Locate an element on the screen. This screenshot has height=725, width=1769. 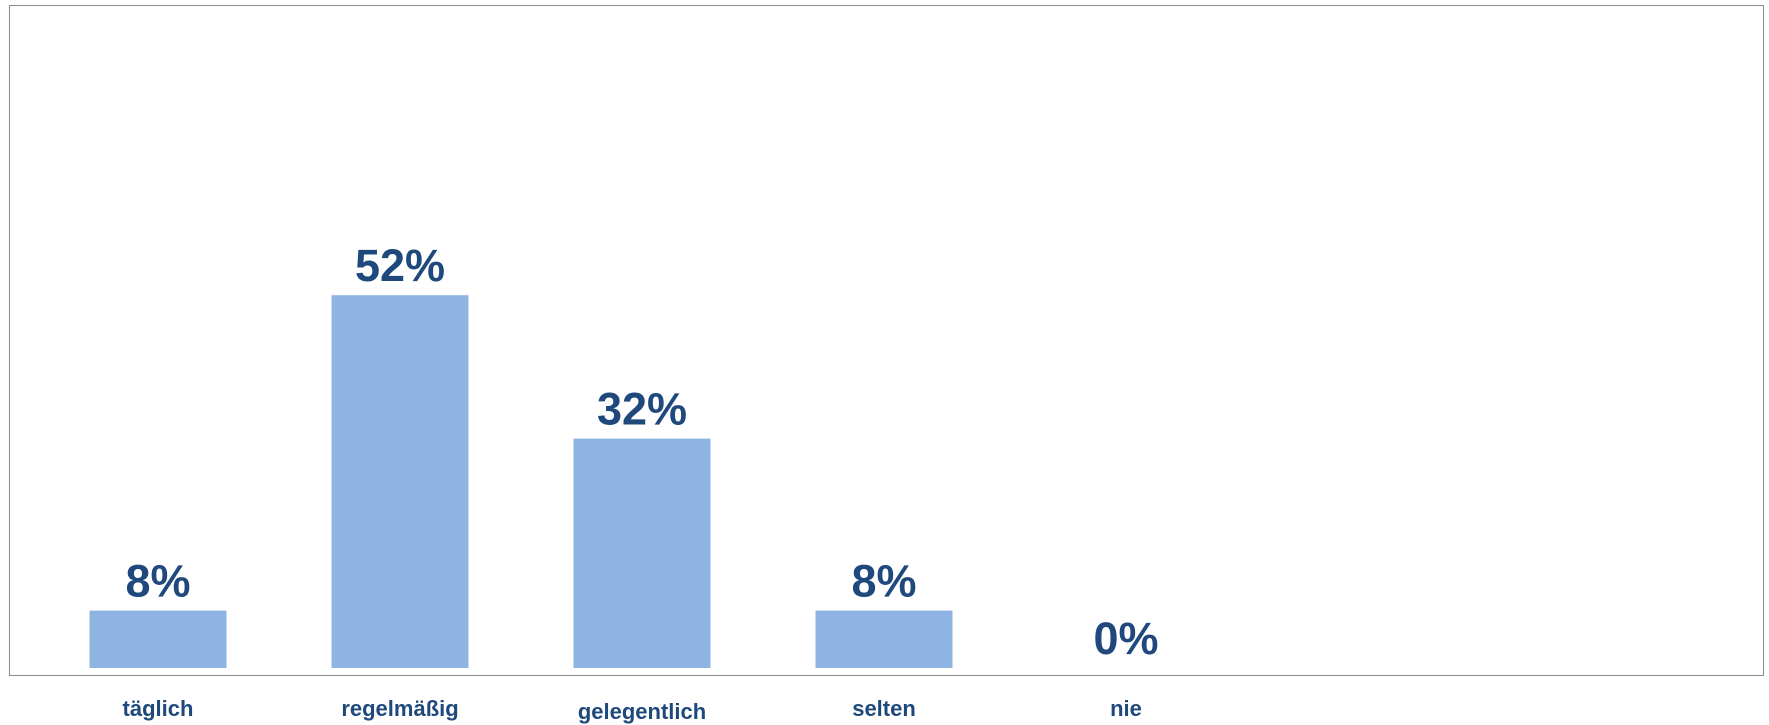
bar-taeglich is located at coordinates (158, 639).